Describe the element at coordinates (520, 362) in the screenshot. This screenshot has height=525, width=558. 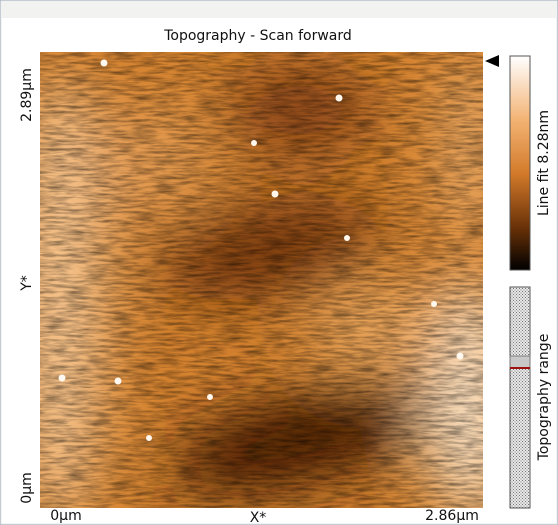
I see `range-indicator` at that location.